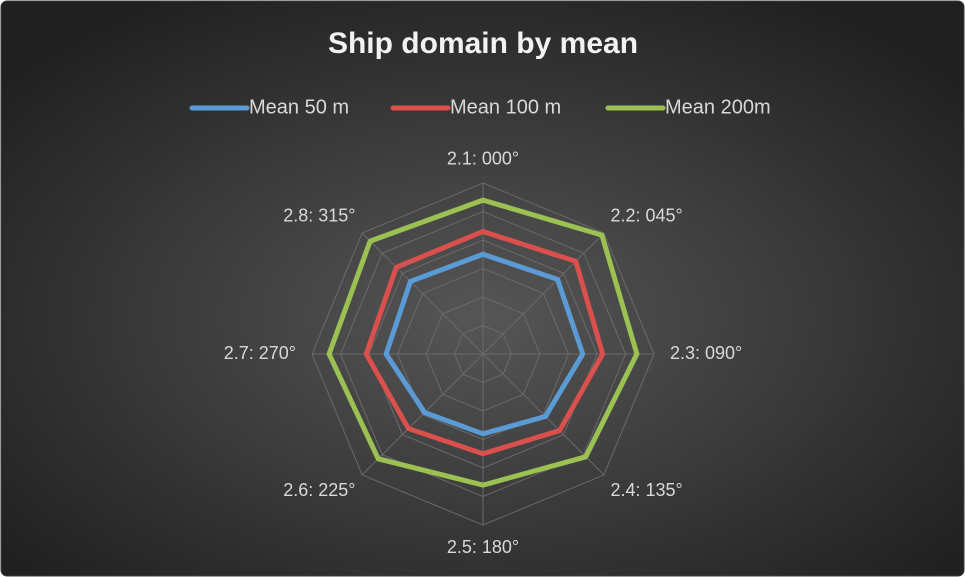 The height and width of the screenshot is (577, 965). I want to click on category-label: 2.3: 090°, so click(706, 353).